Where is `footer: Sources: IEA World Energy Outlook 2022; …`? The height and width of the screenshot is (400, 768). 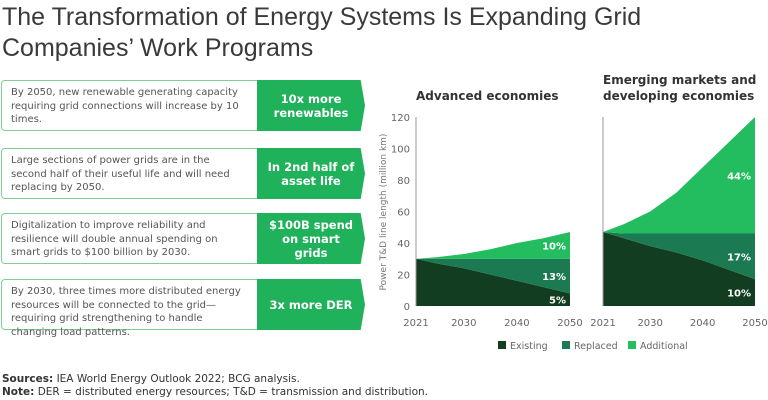 footer: Sources: IEA World Energy Outlook 2022; … is located at coordinates (215, 386).